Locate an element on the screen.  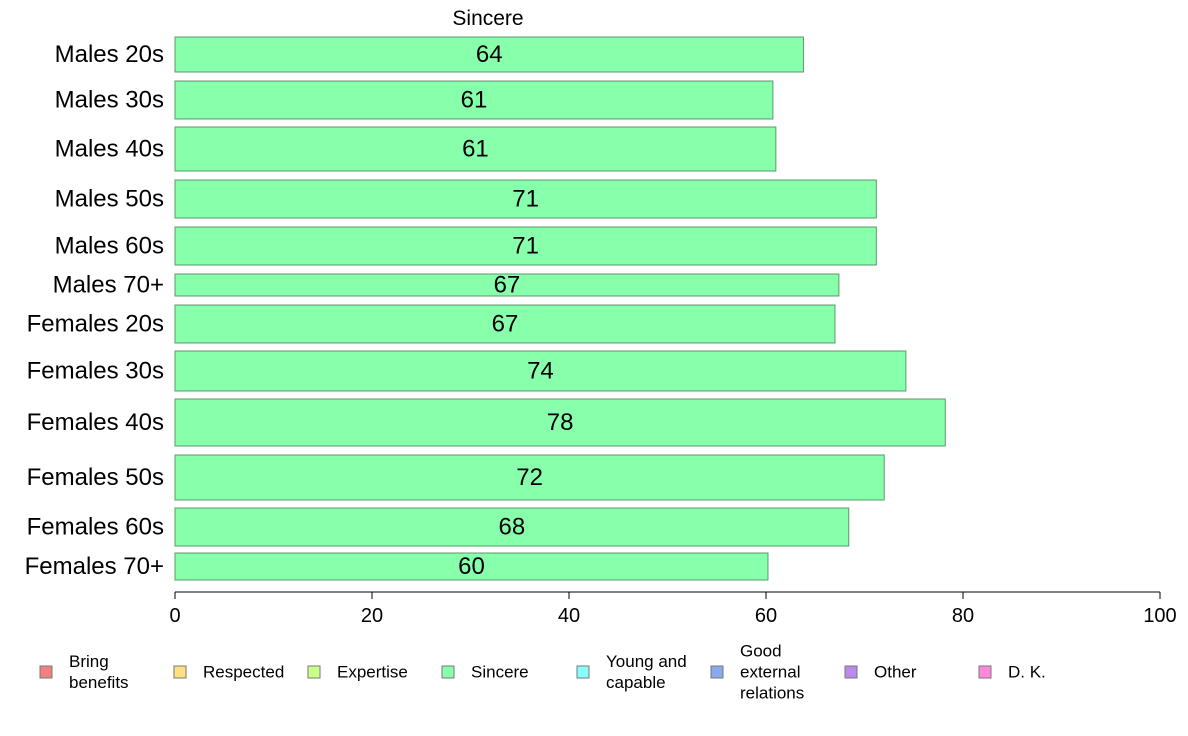
legend-item: Other is located at coordinates (880, 672).